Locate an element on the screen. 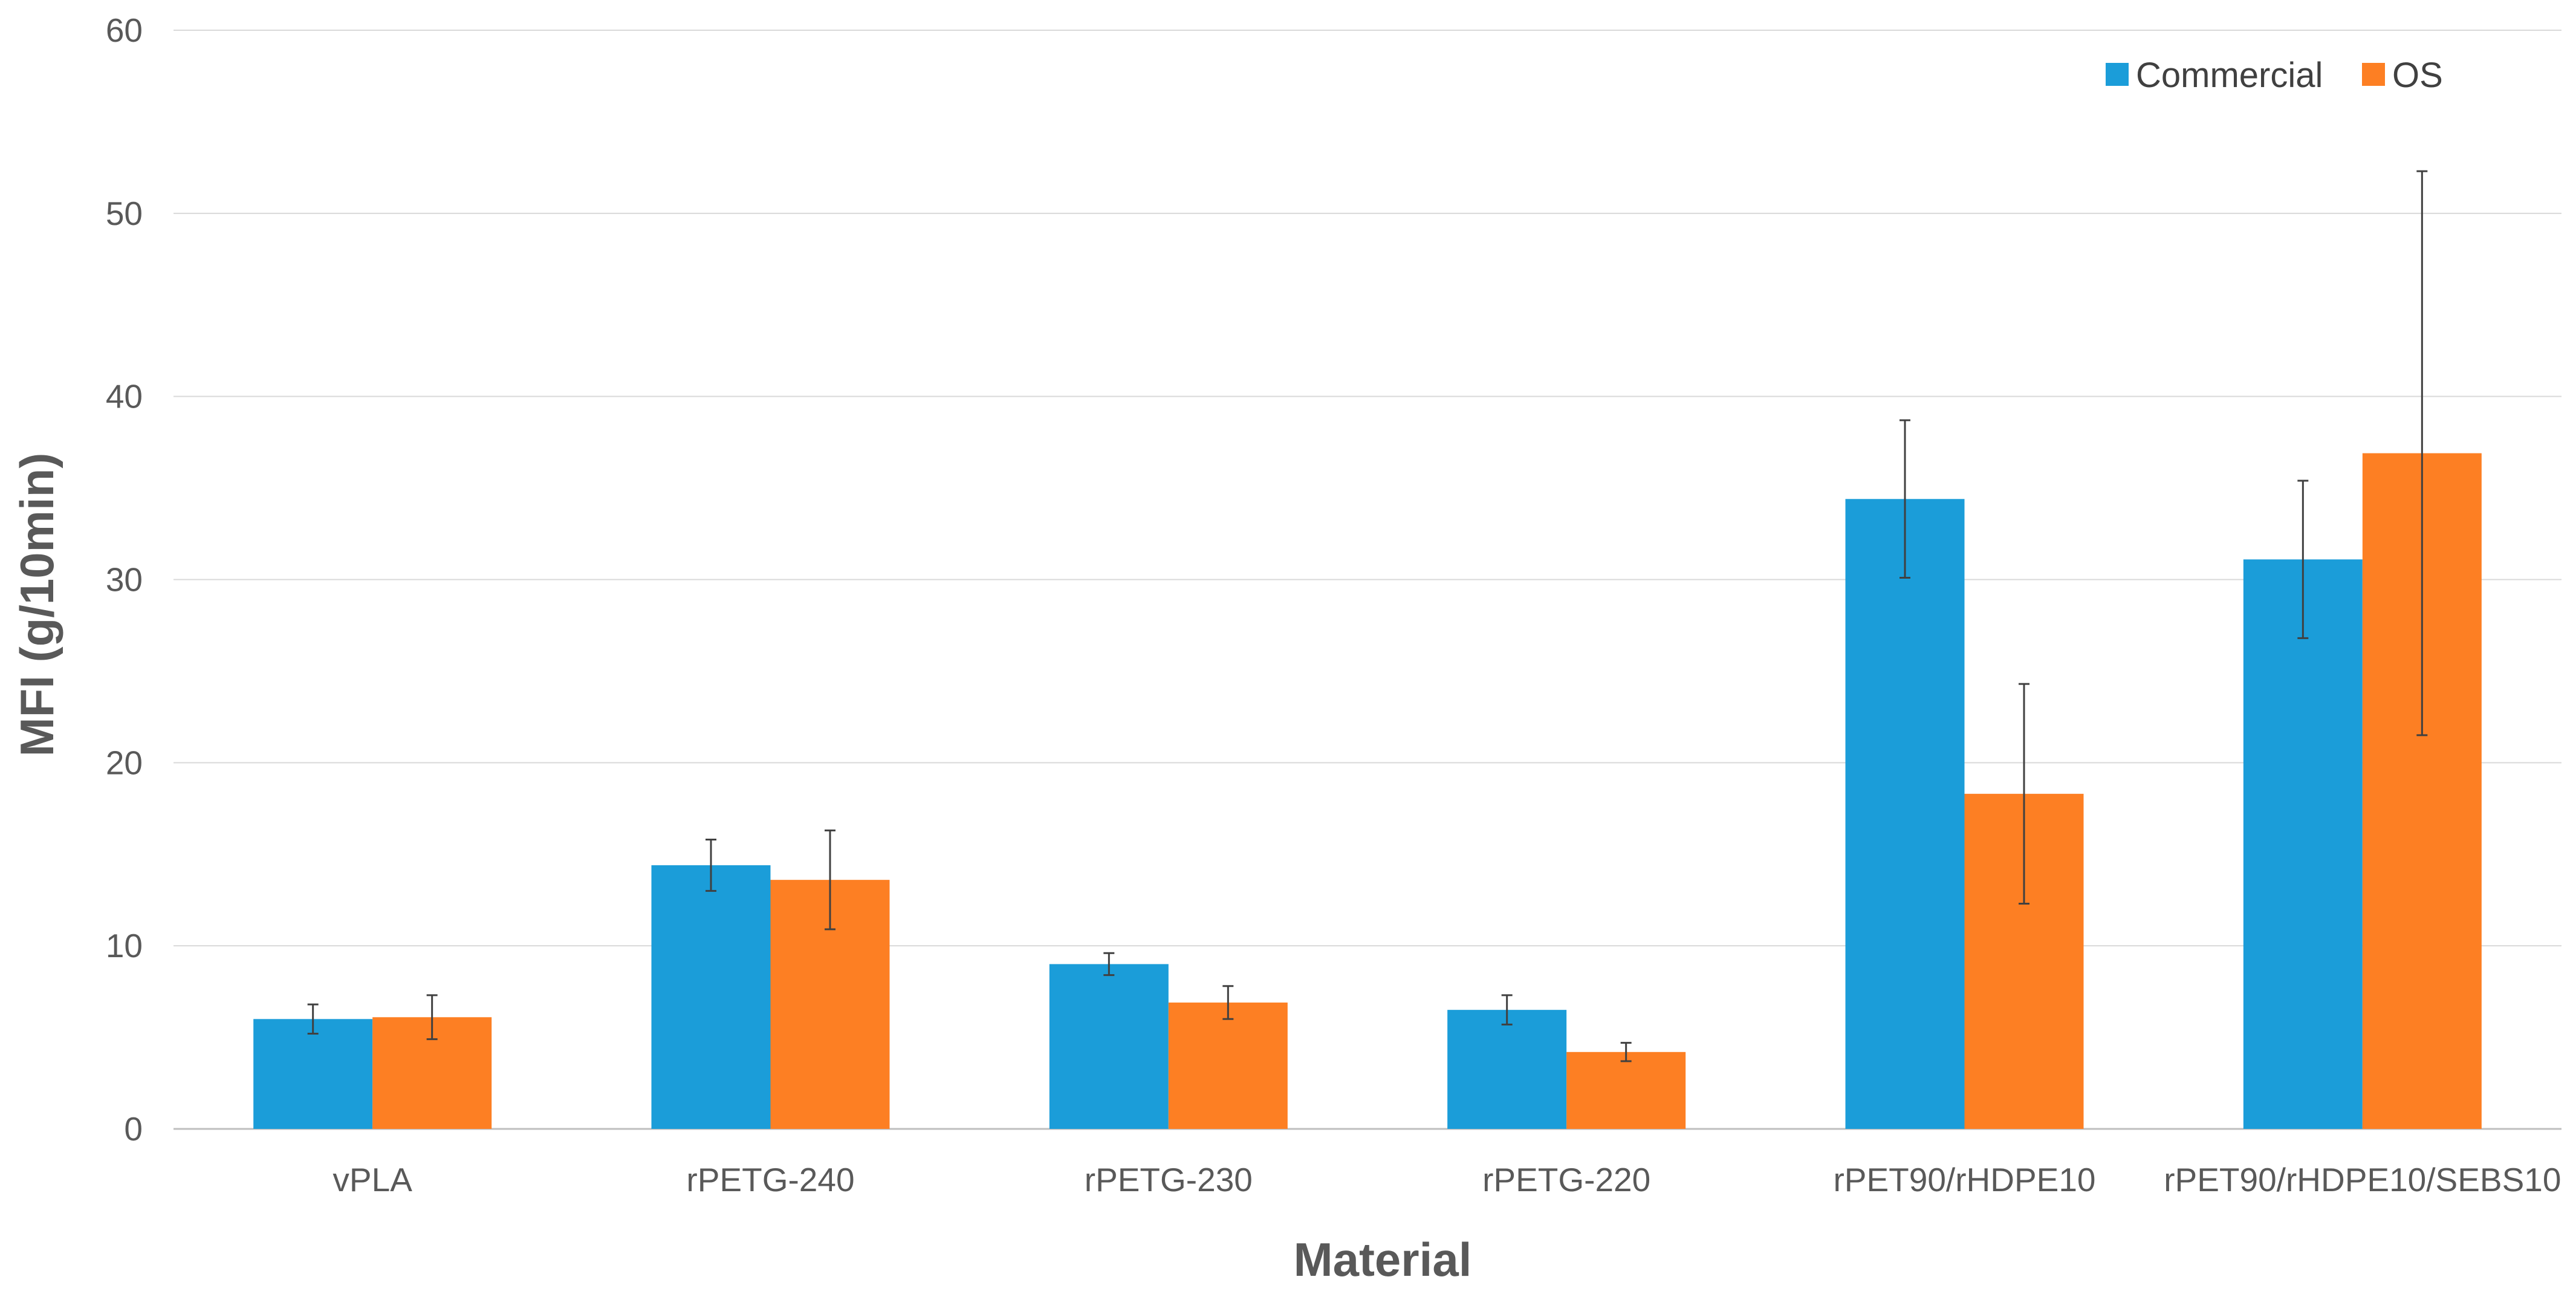  y-tick-label: 20 is located at coordinates (125, 763).